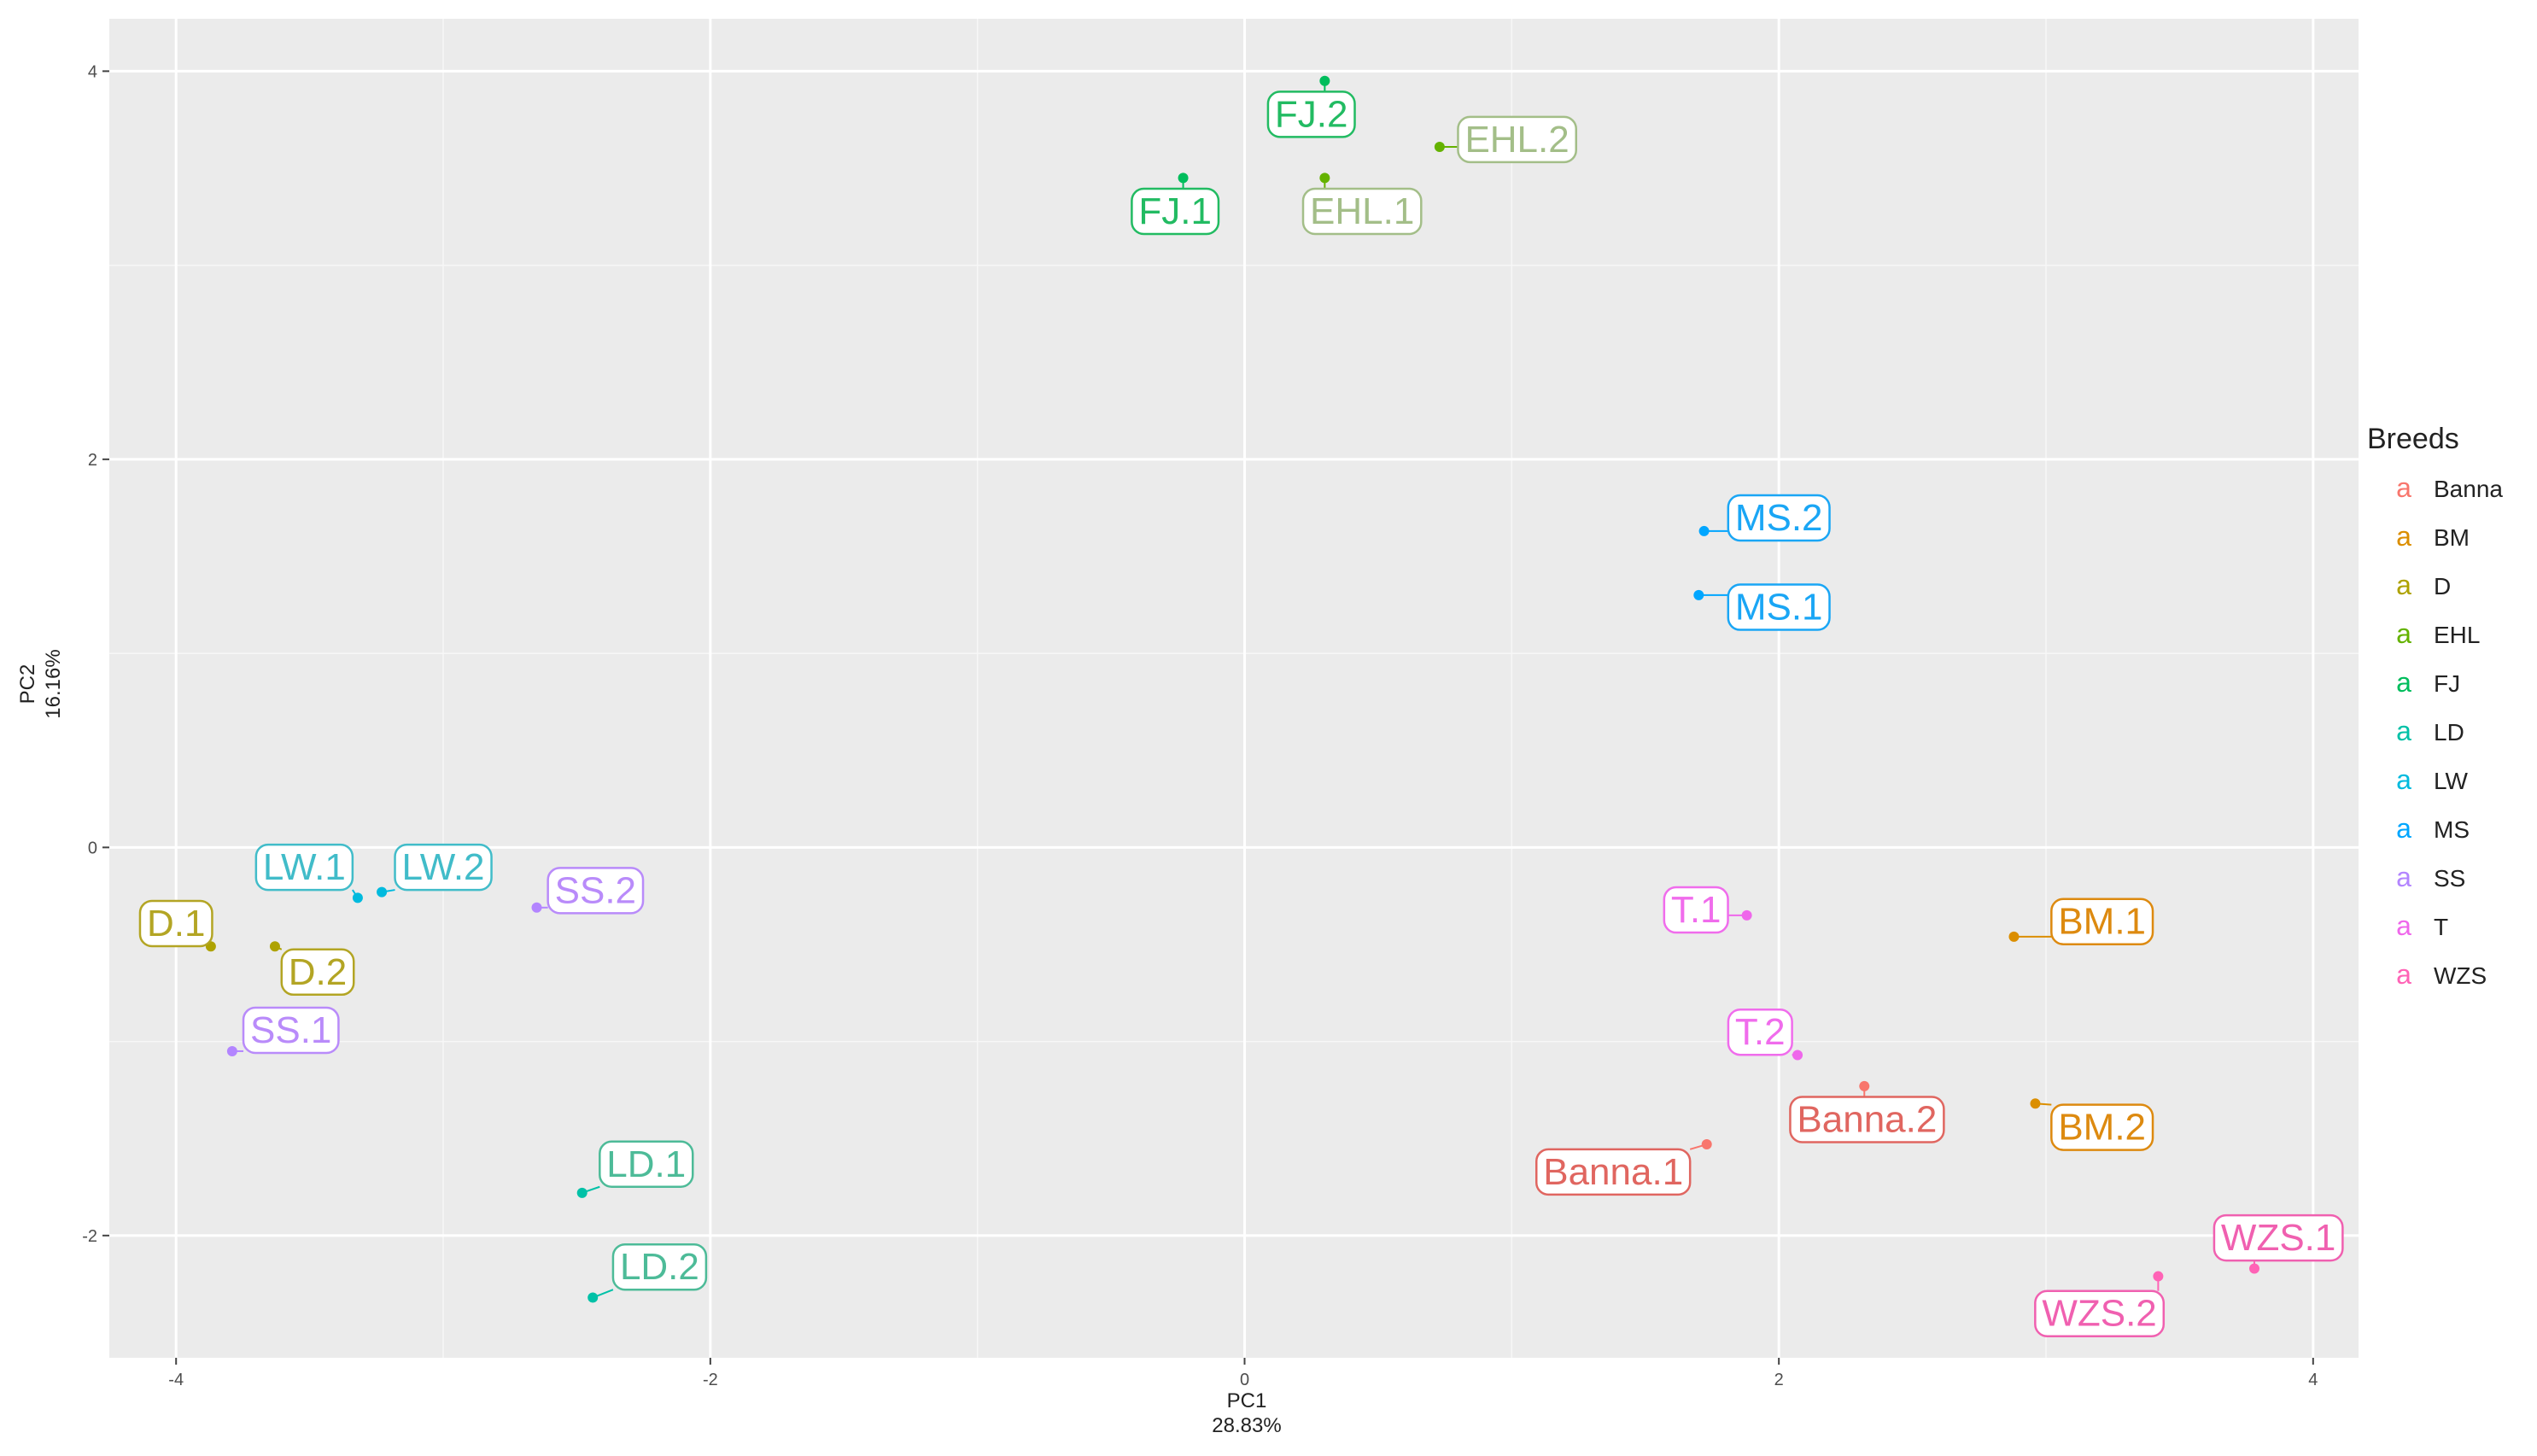 The height and width of the screenshot is (1456, 2537). I want to click on label-box: Banna.1, so click(1613, 1172).